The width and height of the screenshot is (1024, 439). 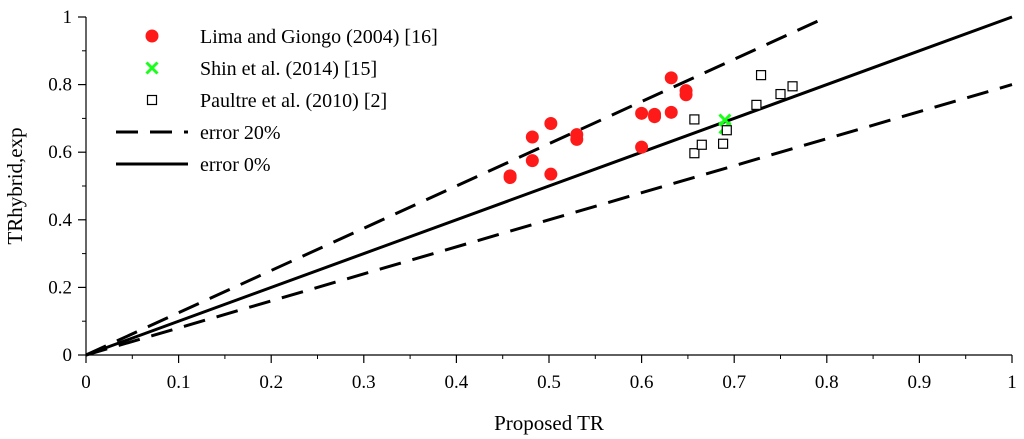 I want to click on y-tick-label: 0.6, so click(x=60, y=152).